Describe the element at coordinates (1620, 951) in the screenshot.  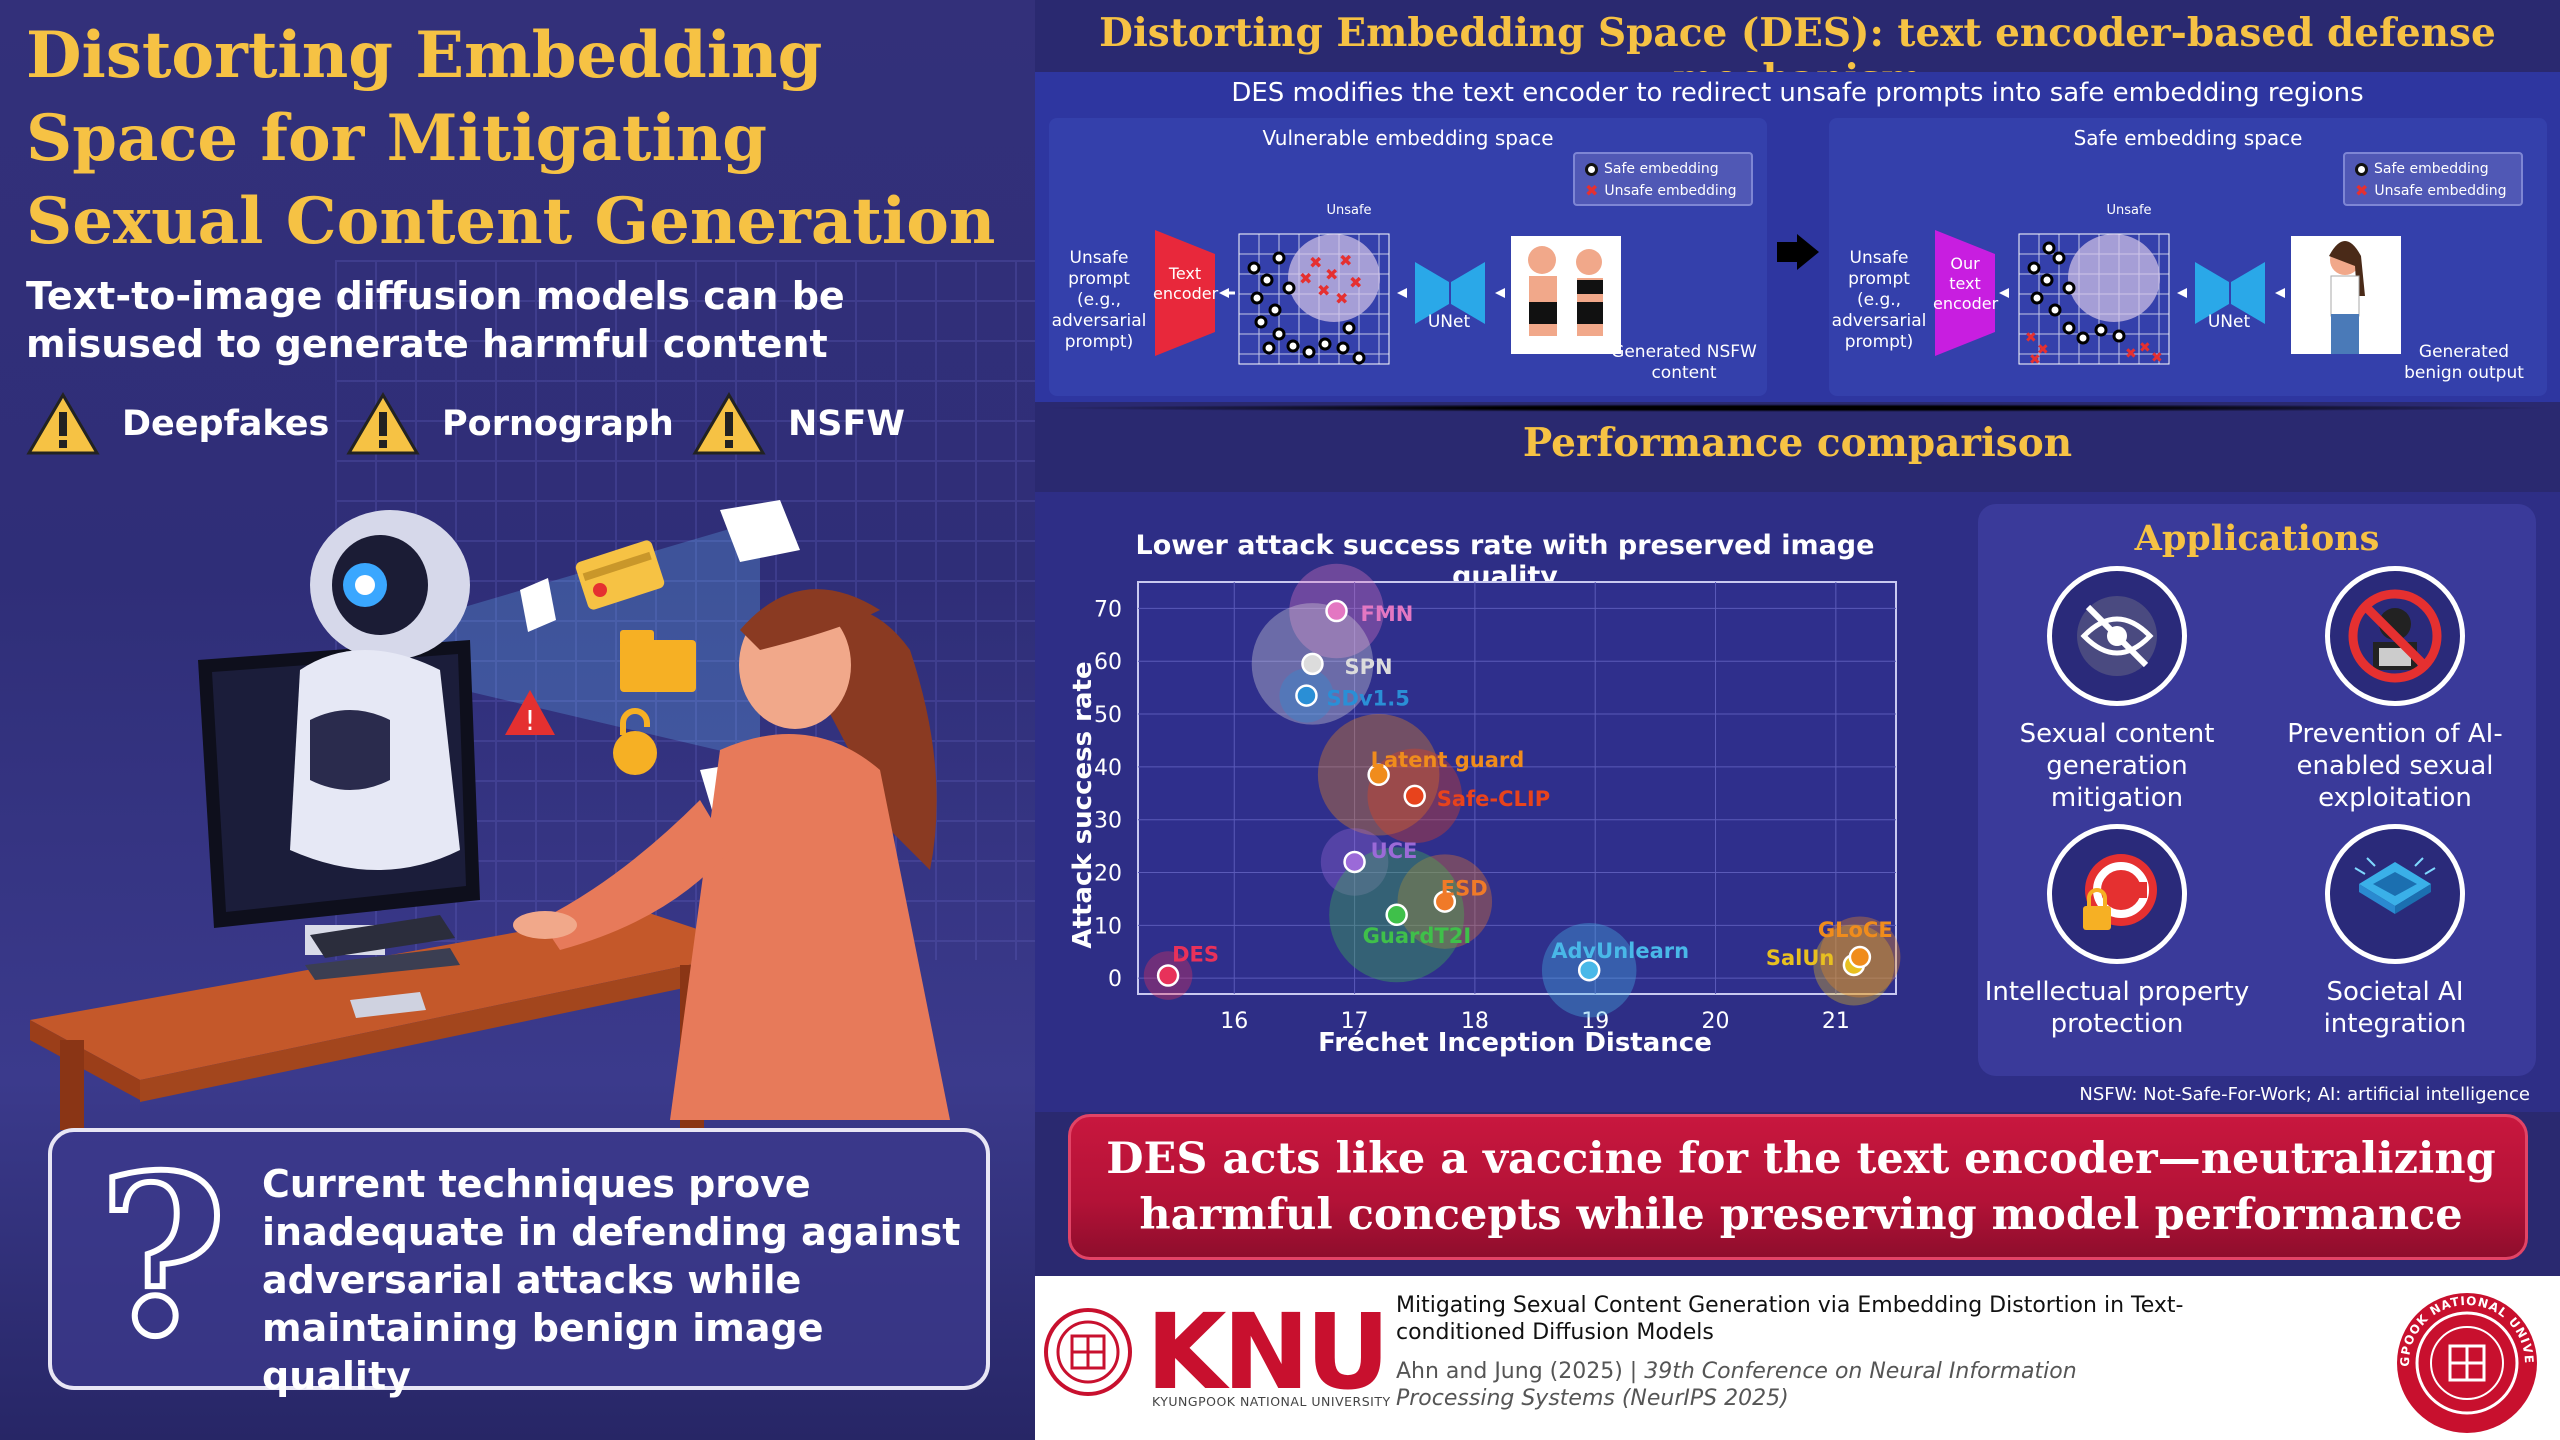
I see `point-label: AdvUnlearn` at that location.